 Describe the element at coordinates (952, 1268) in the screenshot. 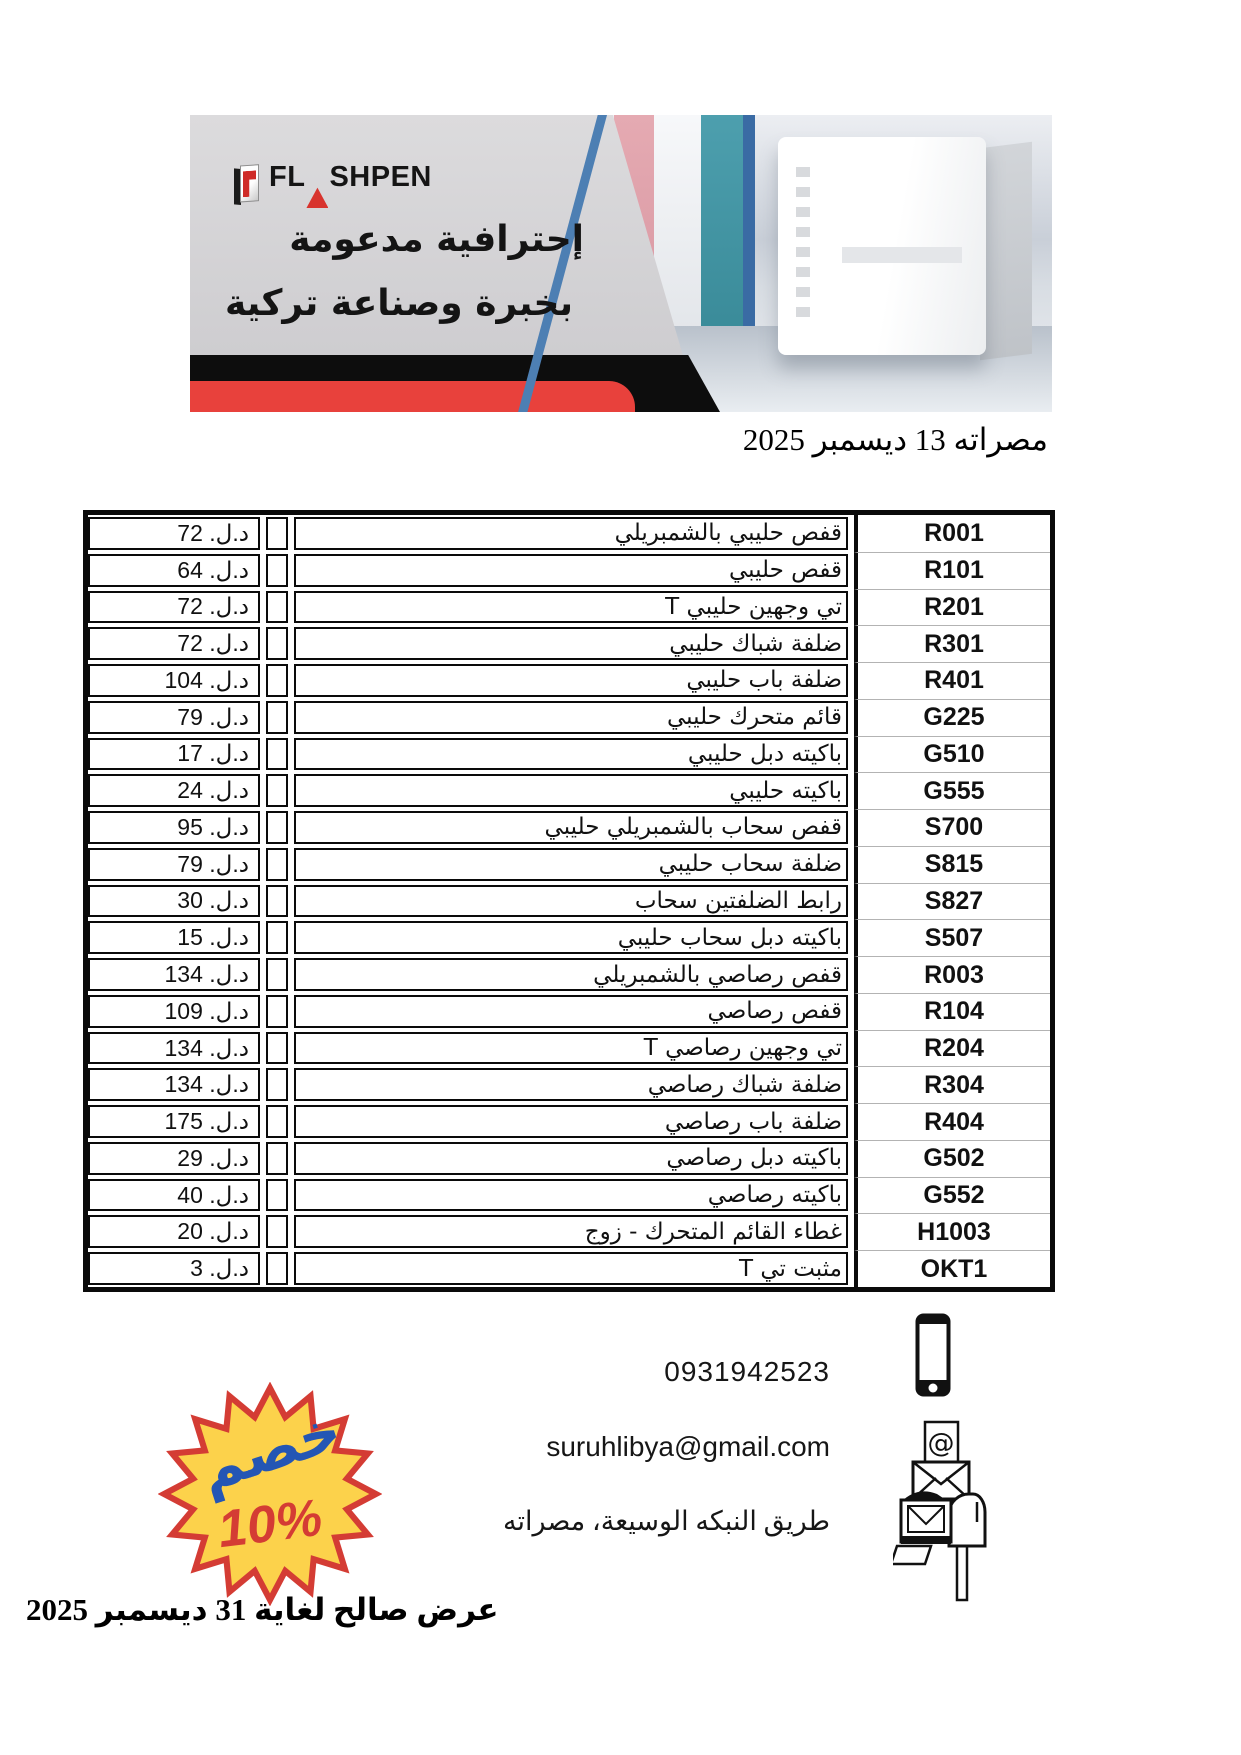

I see `code-cell: OKT1` at that location.